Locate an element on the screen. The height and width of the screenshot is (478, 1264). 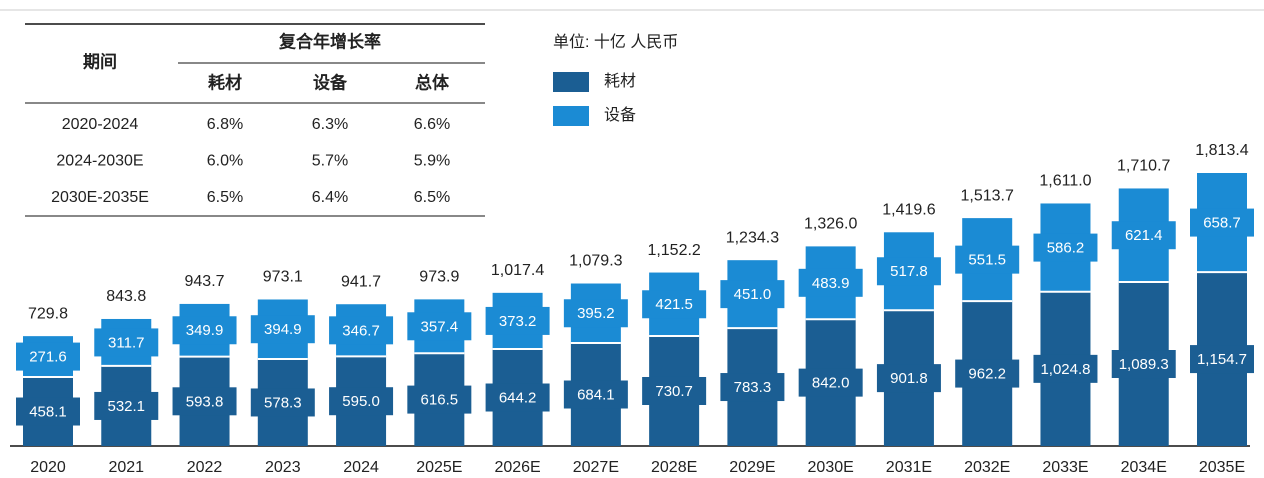
x-tick-label: 2031E is located at coordinates (909, 467).